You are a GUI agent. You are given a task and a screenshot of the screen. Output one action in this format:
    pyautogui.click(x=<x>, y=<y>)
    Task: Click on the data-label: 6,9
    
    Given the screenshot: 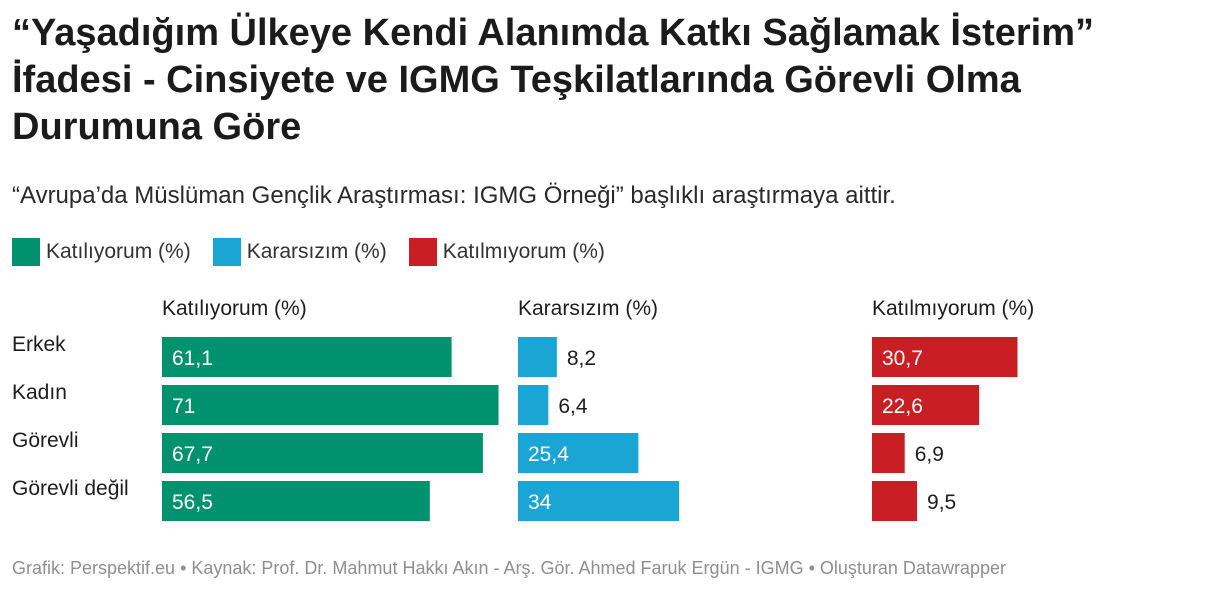 What is the action you would take?
    pyautogui.click(x=929, y=454)
    